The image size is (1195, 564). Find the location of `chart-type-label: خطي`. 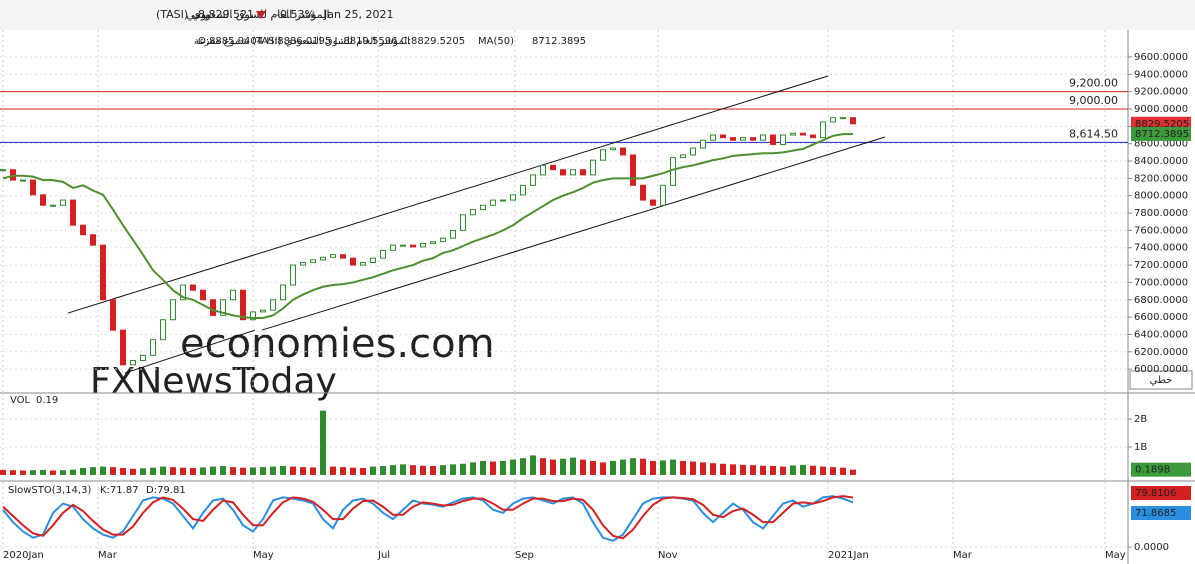

chart-type-label: خطي is located at coordinates (1161, 380).